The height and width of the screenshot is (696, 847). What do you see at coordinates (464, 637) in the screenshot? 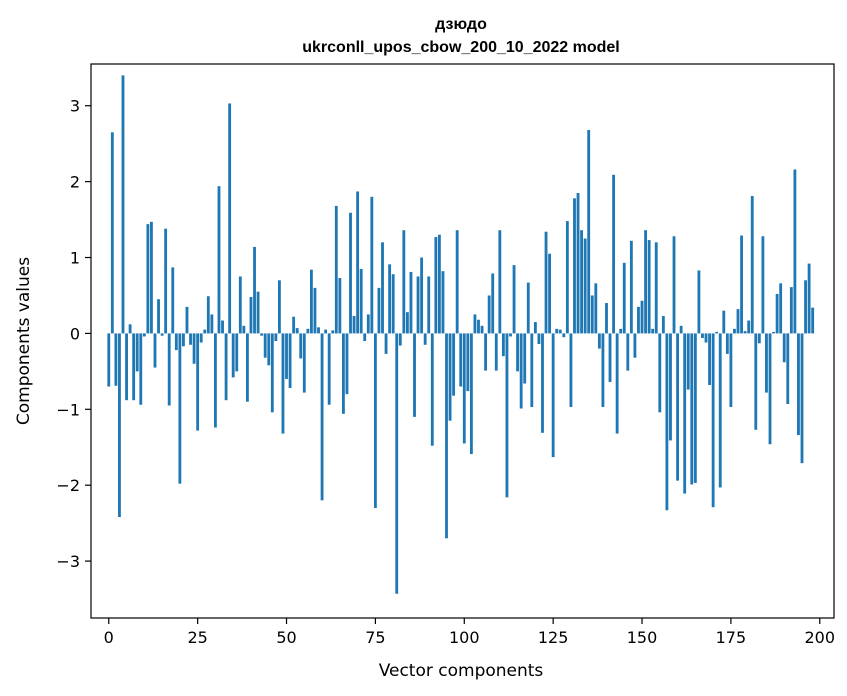
I see `x-tick-label: 100` at bounding box center [464, 637].